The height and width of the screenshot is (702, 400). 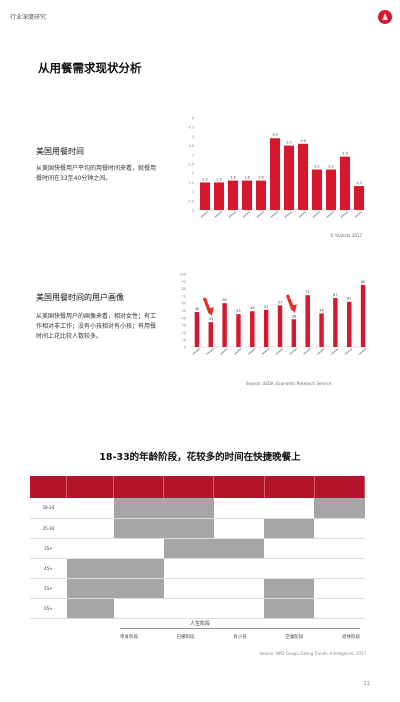 I want to click on table-row: 55+, so click(x=197, y=588).